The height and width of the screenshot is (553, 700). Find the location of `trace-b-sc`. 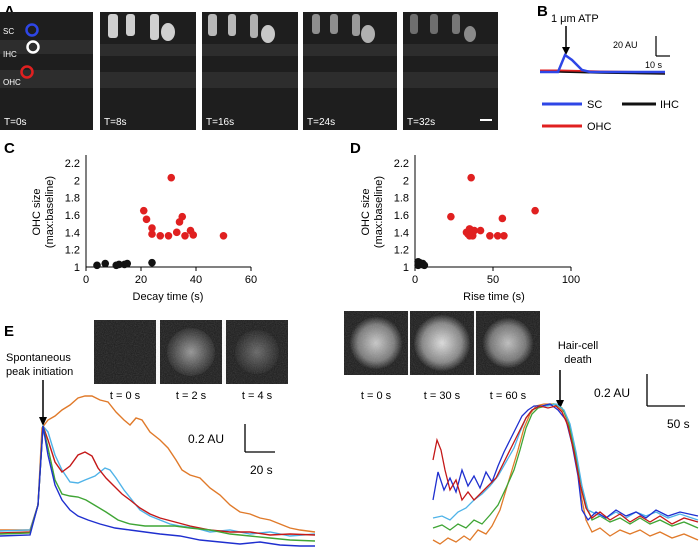

trace-b-sc is located at coordinates (602, 63).